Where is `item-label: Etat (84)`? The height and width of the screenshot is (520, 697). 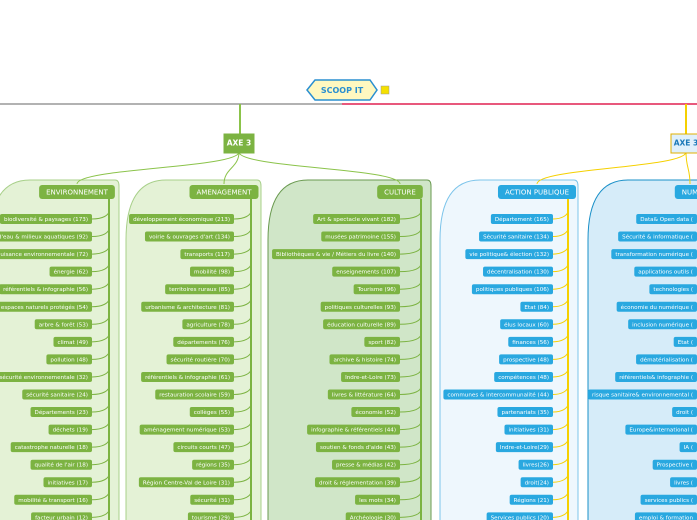 item-label: Etat (84) is located at coordinates (536, 308).